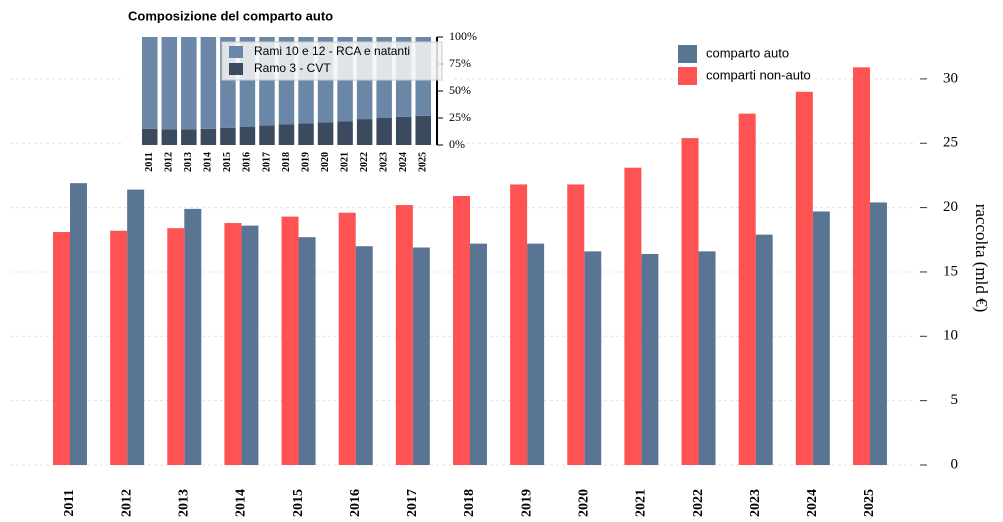  Describe the element at coordinates (344, 162) in the screenshot. I see `inset-x-tick-label: 2021` at that location.